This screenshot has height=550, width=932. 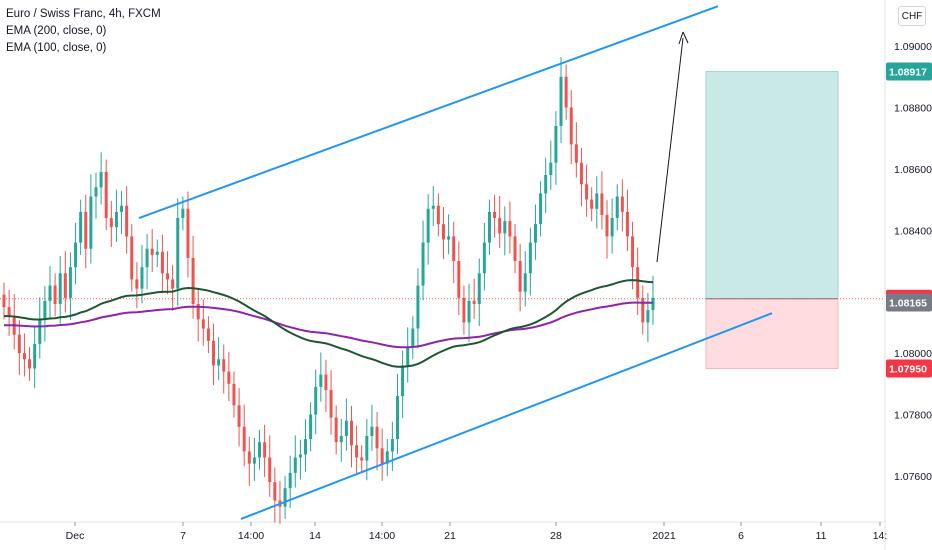 I want to click on legend-ema100: EMA (100, close, 0), so click(x=56, y=48).